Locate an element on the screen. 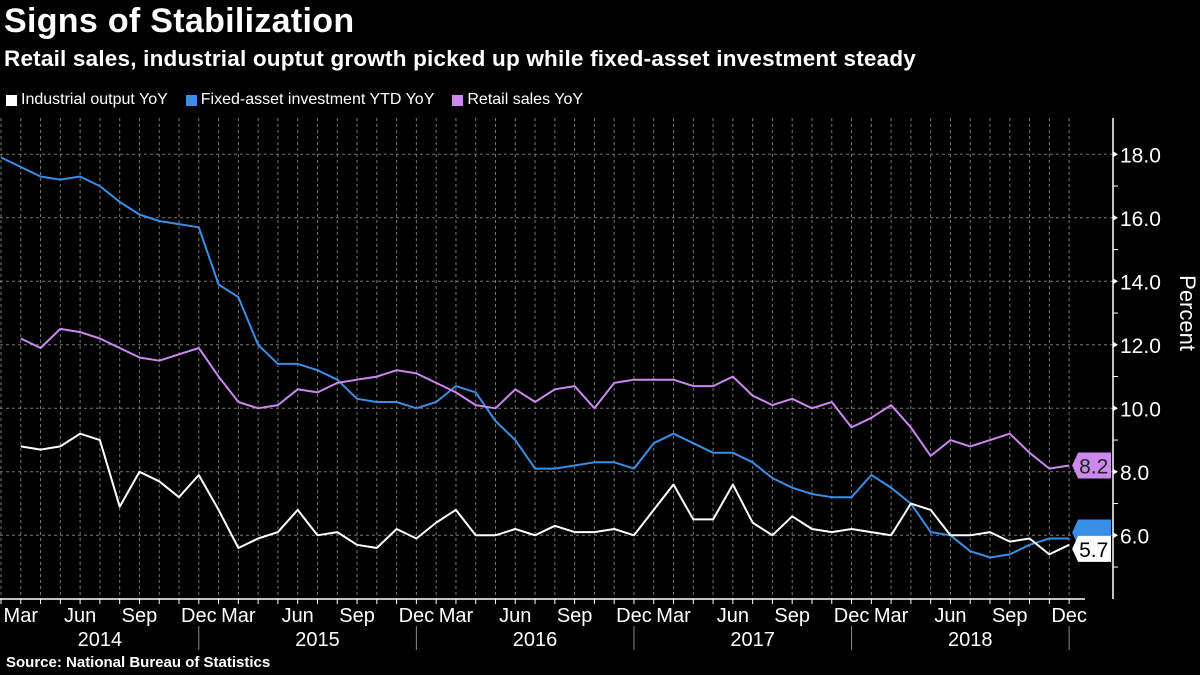 The image size is (1200, 675). last-value-label-retail-sales-box is located at coordinates (1091, 465).